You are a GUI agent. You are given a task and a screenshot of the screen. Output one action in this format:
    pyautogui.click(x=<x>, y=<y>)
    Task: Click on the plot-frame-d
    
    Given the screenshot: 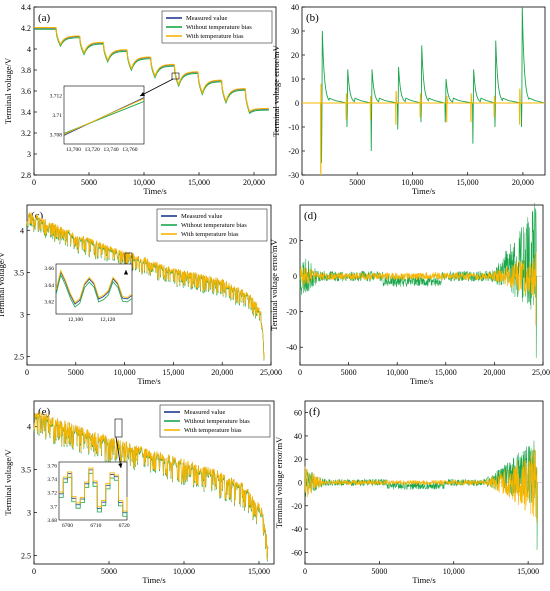 What is the action you would take?
    pyautogui.click(x=421, y=285)
    